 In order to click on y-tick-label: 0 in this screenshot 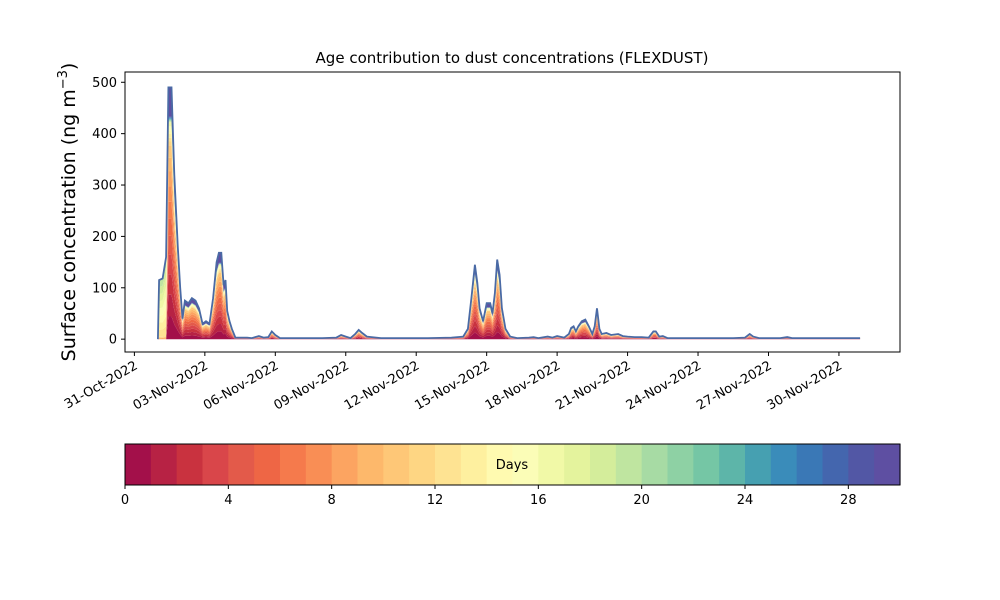, I will do `click(113, 340)`.